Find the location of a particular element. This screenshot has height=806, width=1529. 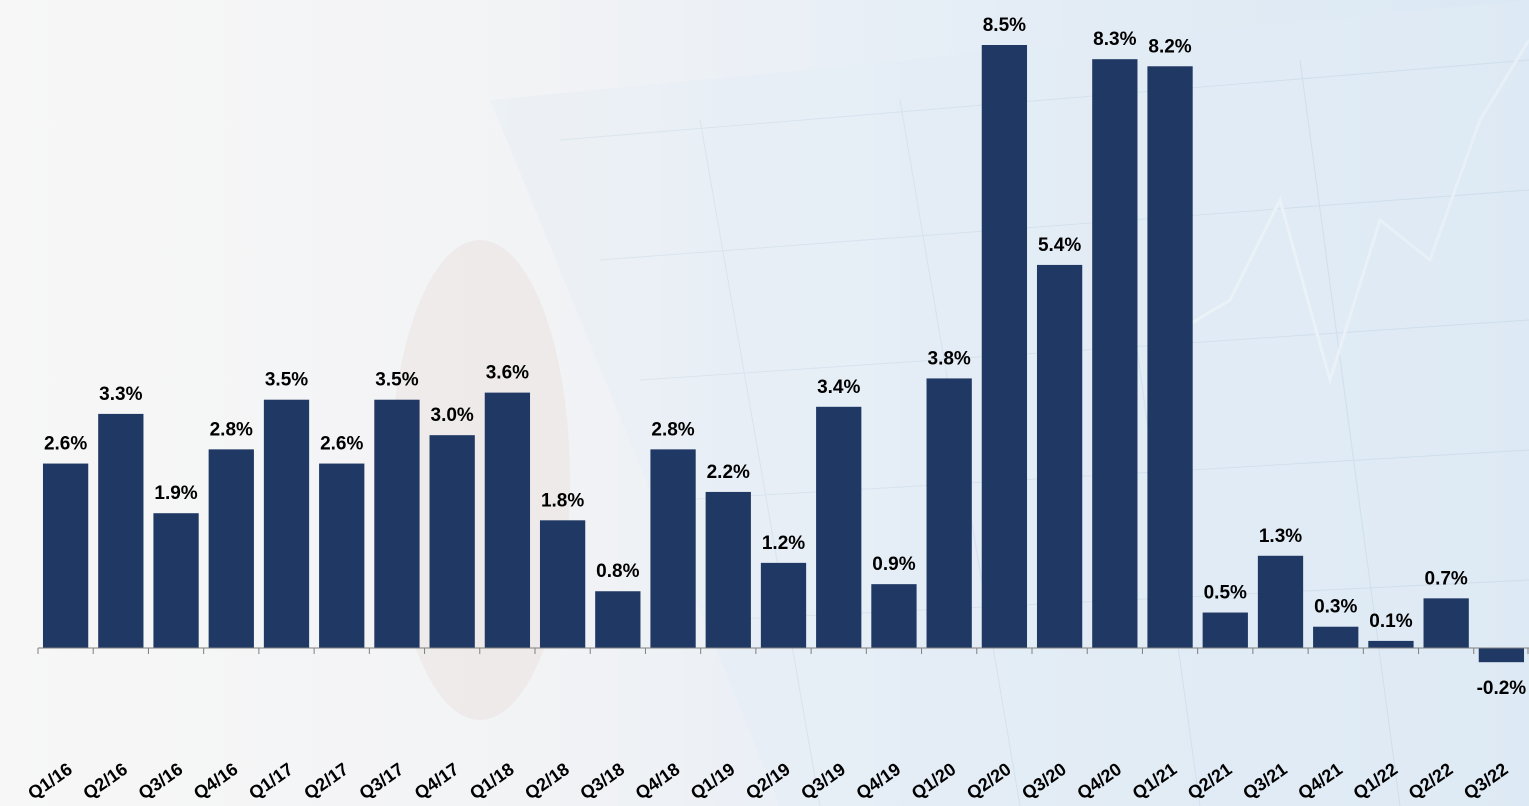

value-label: 1.3% is located at coordinates (1280, 536).